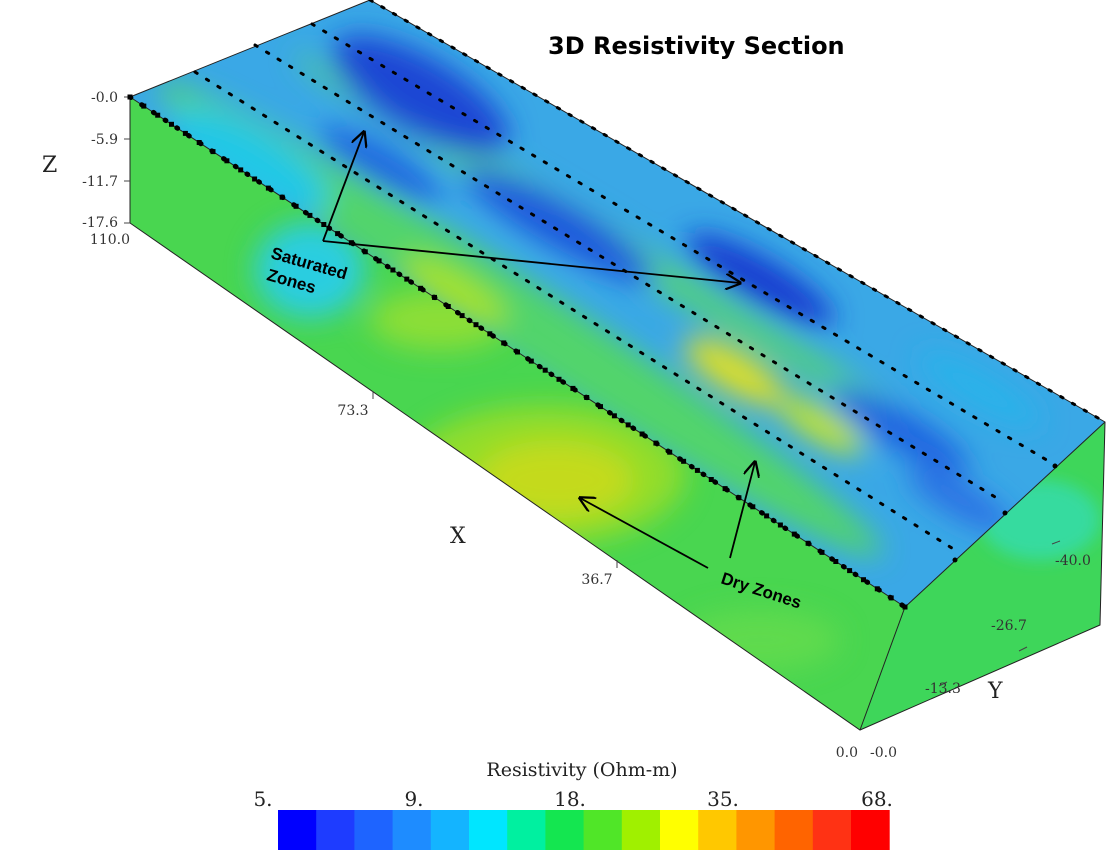  Describe the element at coordinates (458, 536) in the screenshot. I see `x-axis-name: X` at that location.